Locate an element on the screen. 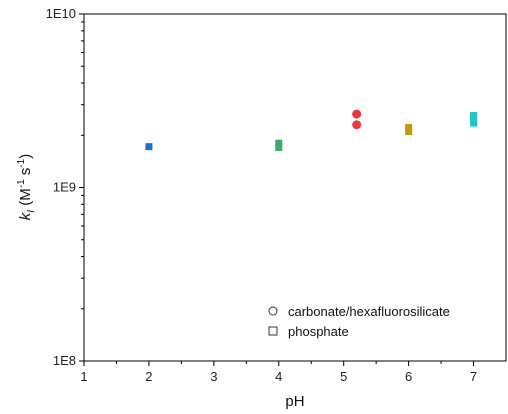 Image resolution: width=508 pixels, height=414 pixels. y-axis-title-unit-sup1: -1 is located at coordinates (21, 183).